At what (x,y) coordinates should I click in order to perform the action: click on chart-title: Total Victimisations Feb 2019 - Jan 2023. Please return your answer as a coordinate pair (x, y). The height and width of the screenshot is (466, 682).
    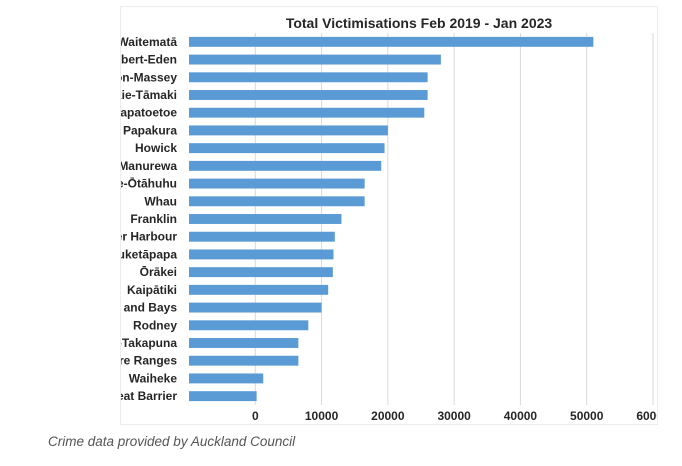
    Looking at the image, I should click on (419, 23).